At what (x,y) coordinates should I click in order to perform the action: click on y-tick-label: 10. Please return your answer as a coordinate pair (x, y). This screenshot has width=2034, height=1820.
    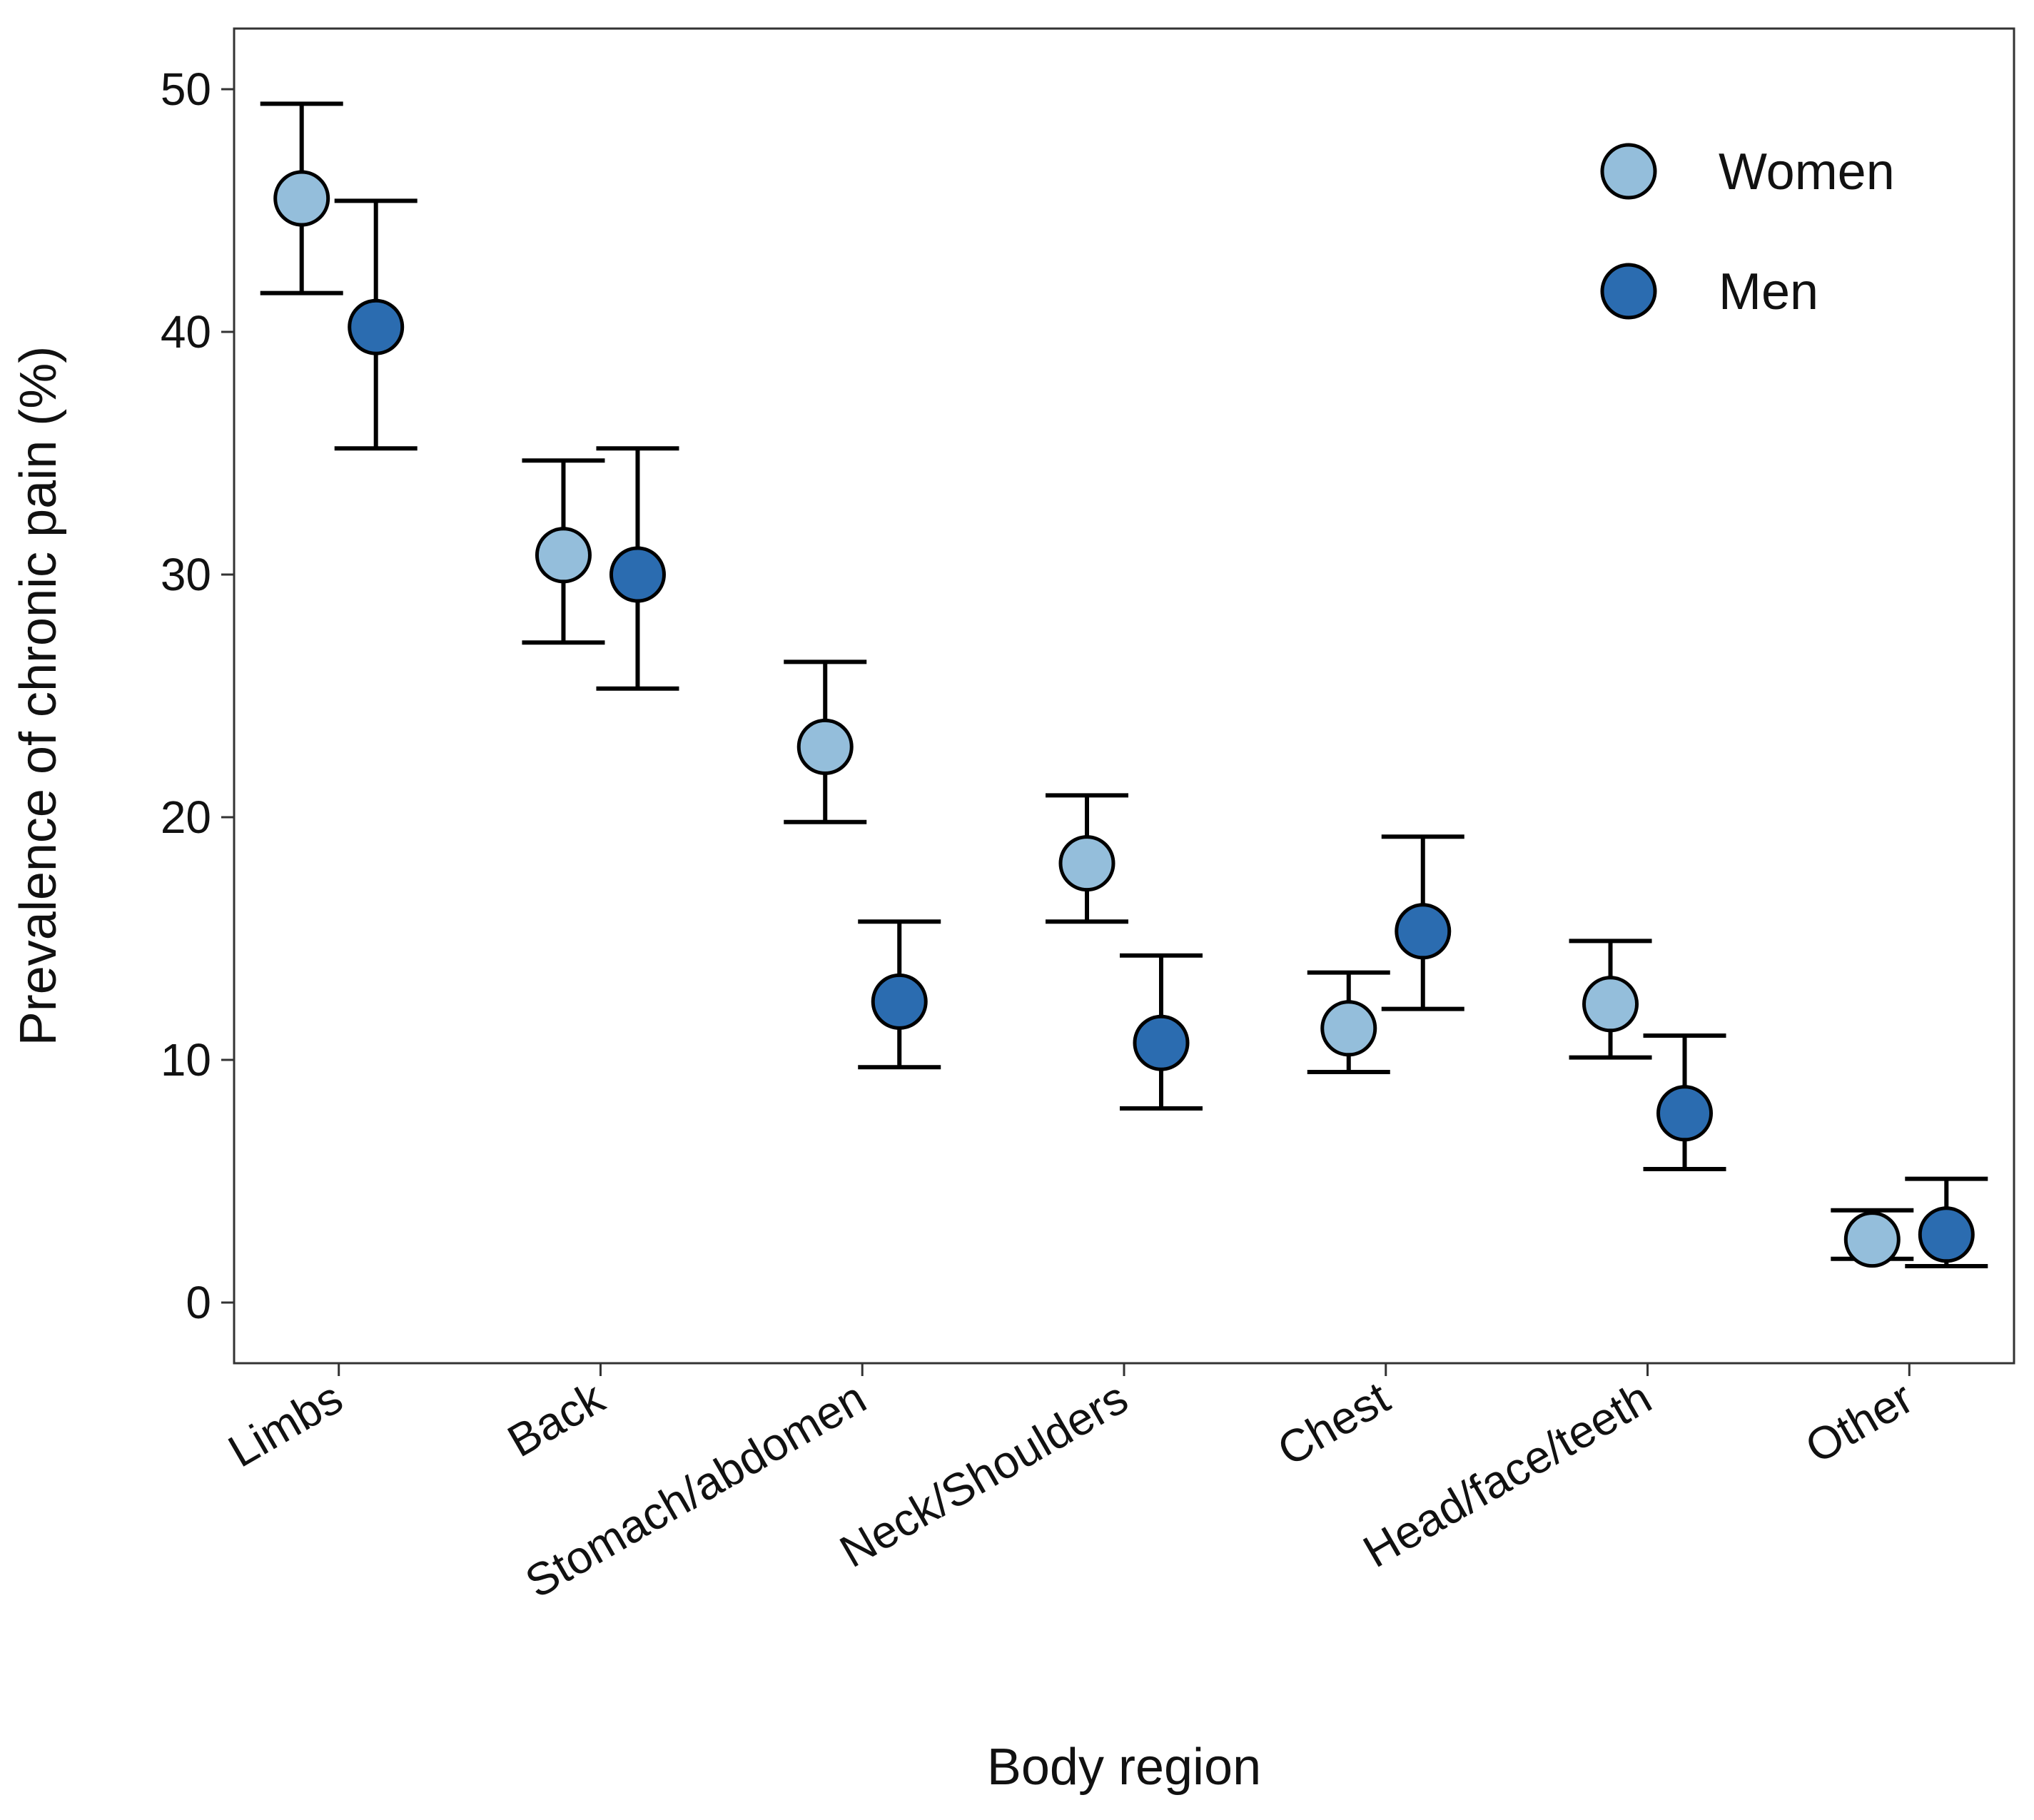
    Looking at the image, I should click on (186, 1060).